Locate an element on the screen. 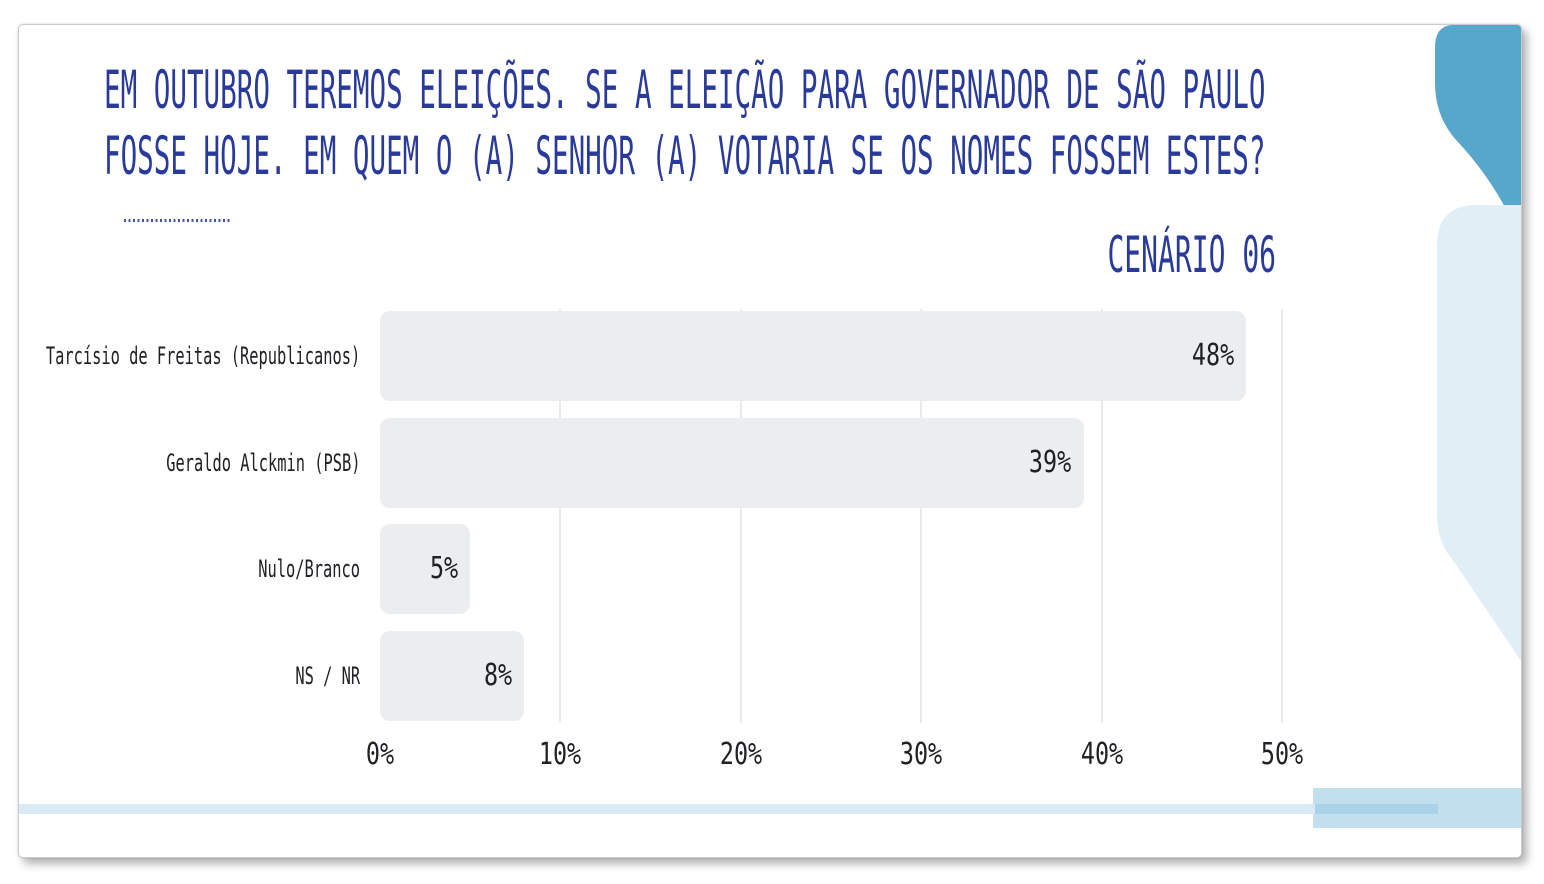 The height and width of the screenshot is (884, 1544). x-axis-tick-label: 40% is located at coordinates (1101, 754).